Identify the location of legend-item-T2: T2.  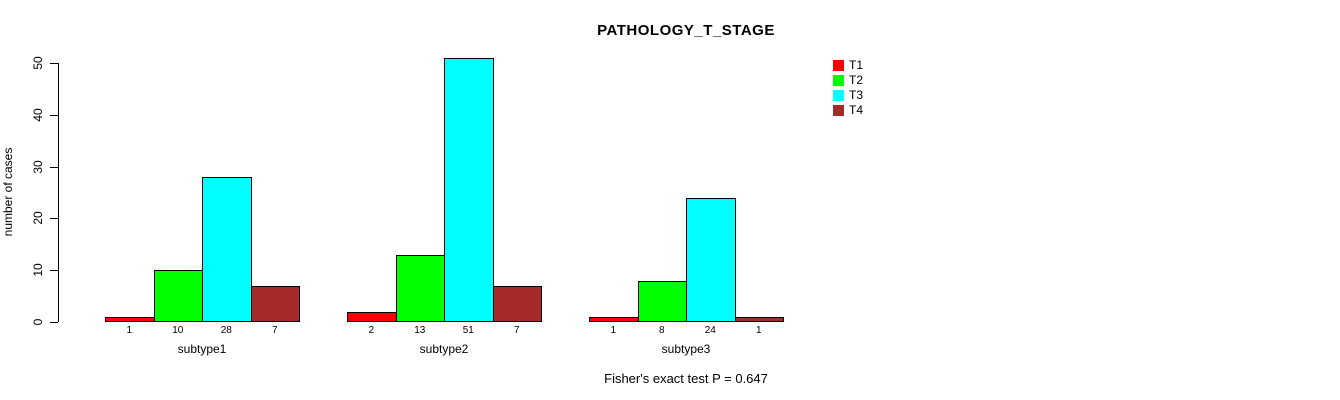
(848, 80).